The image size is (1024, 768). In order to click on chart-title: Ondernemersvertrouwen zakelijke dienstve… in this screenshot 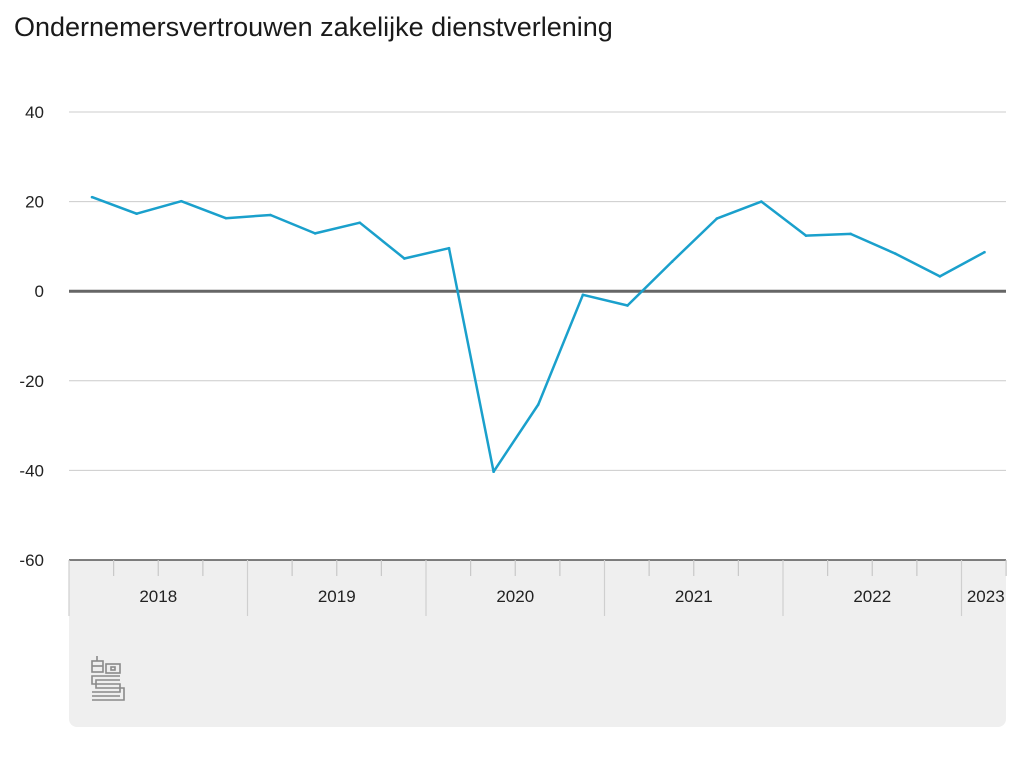, I will do `click(313, 27)`.